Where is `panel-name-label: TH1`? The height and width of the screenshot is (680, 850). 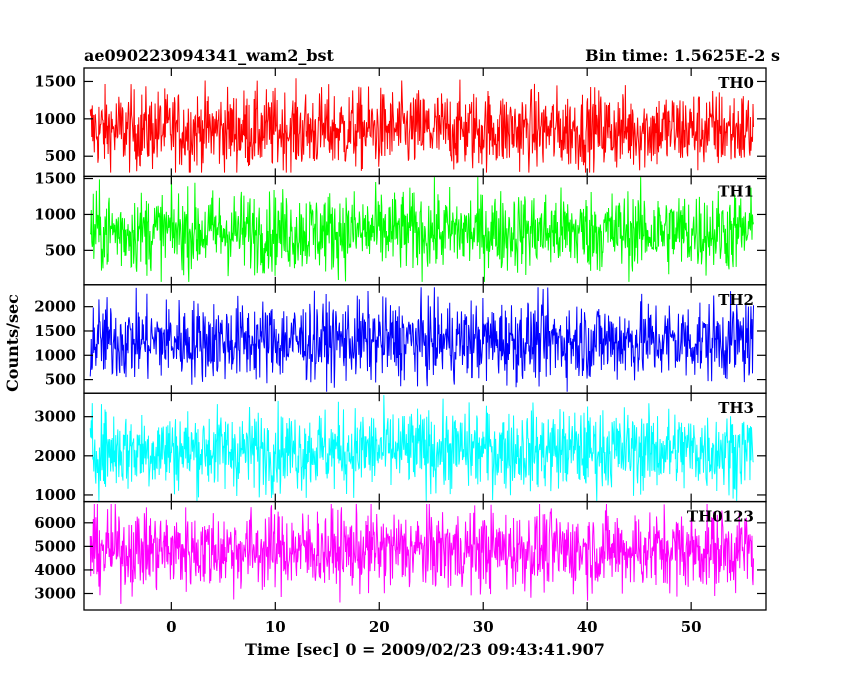 panel-name-label: TH1 is located at coordinates (736, 191).